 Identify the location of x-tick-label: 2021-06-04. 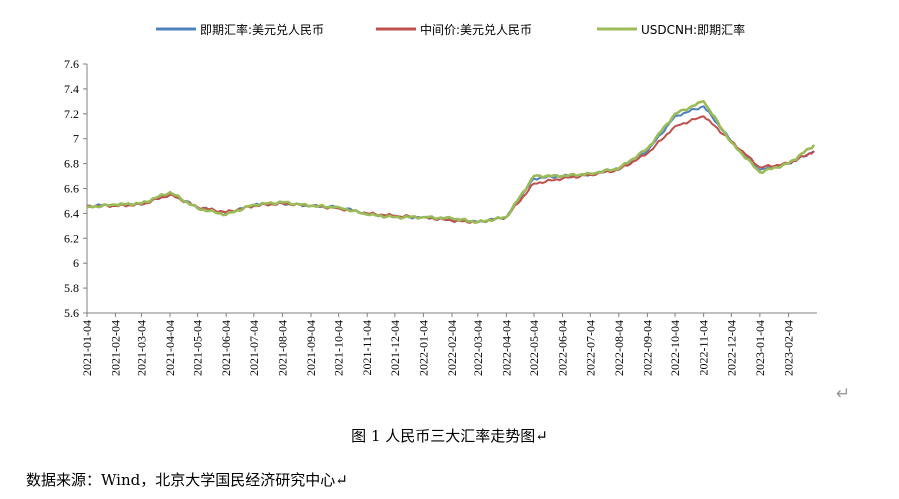
(226, 348).